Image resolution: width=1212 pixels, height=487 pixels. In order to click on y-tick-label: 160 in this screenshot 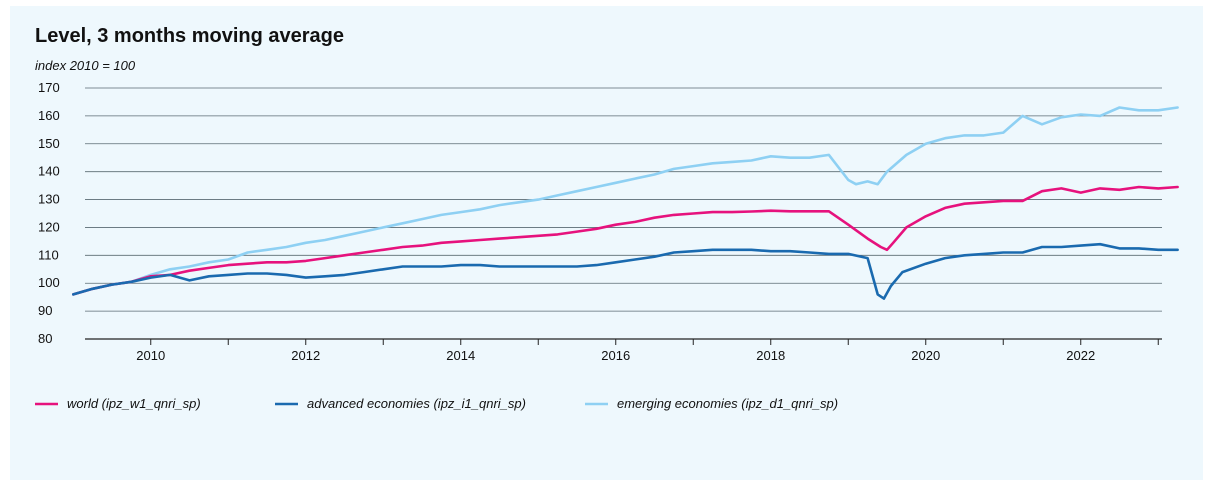, I will do `click(49, 115)`.